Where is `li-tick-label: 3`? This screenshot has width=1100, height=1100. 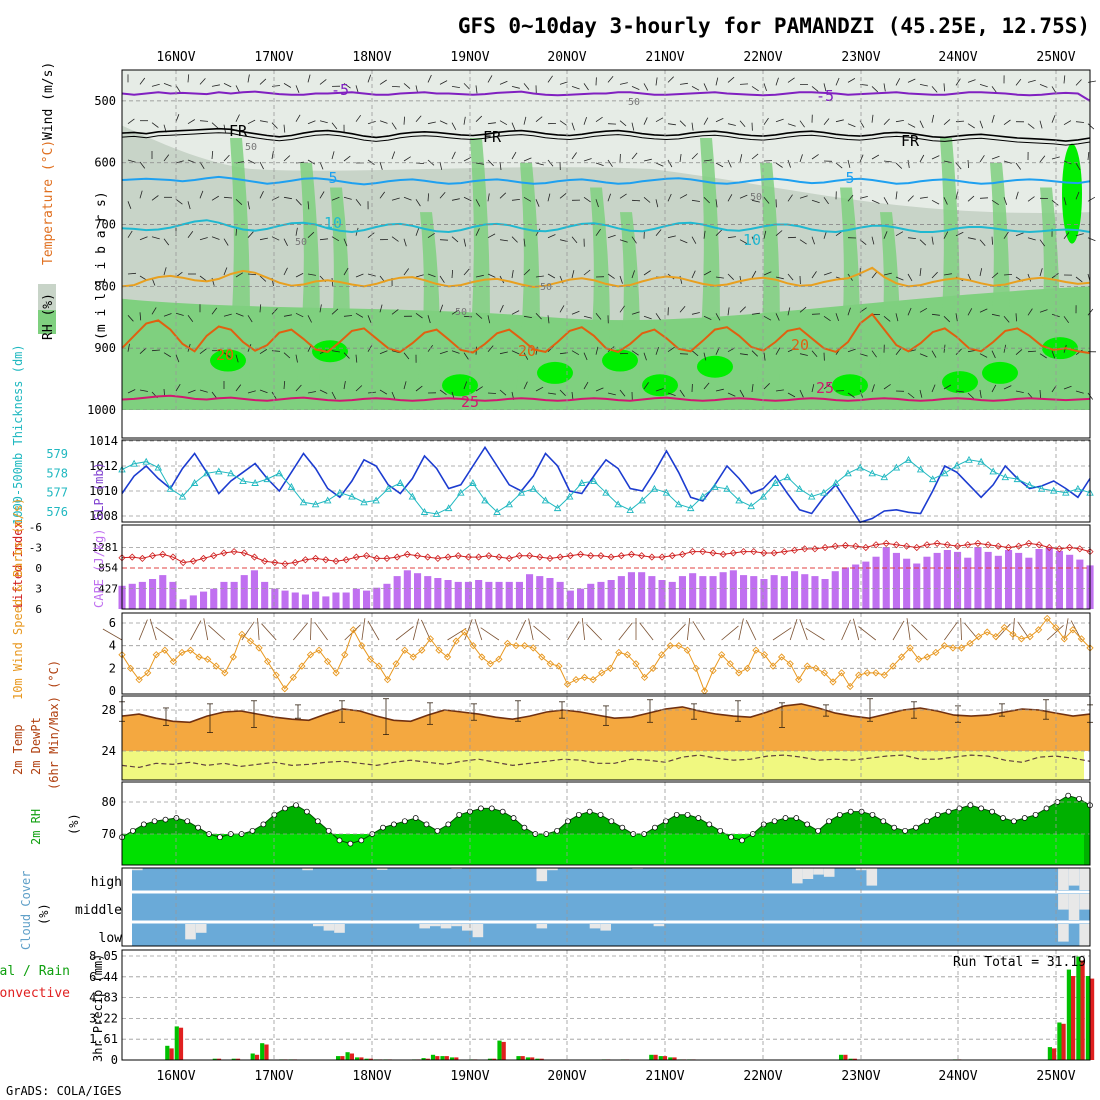
li-tick-label: 3 is located at coordinates (38, 589).